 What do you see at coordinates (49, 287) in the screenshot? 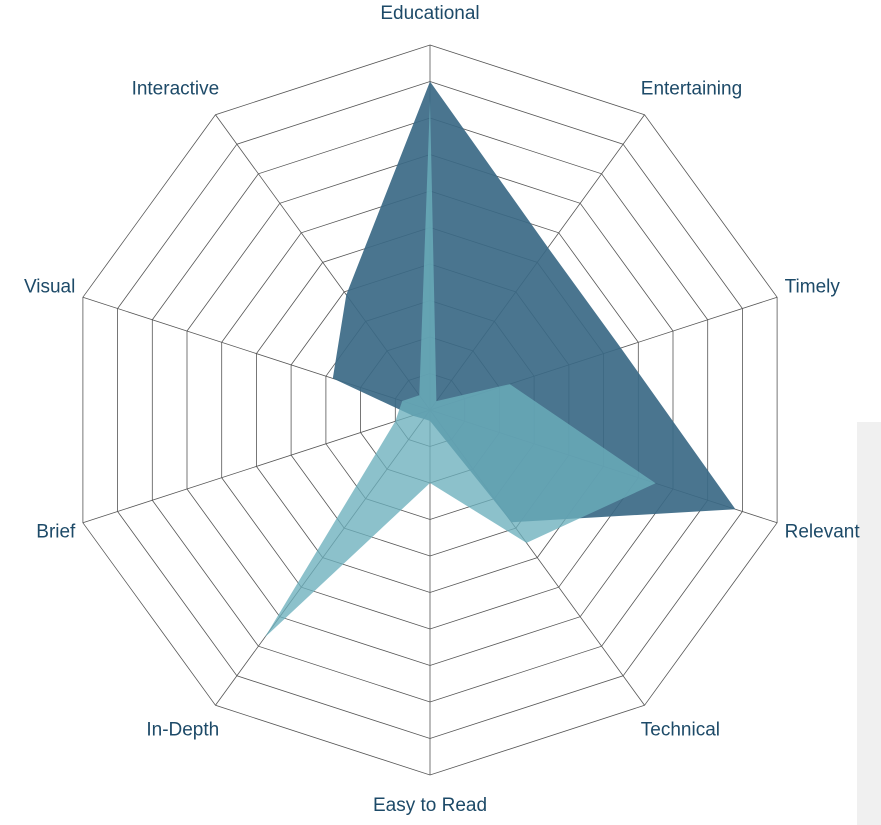
I see `axis-label: Visual` at bounding box center [49, 287].